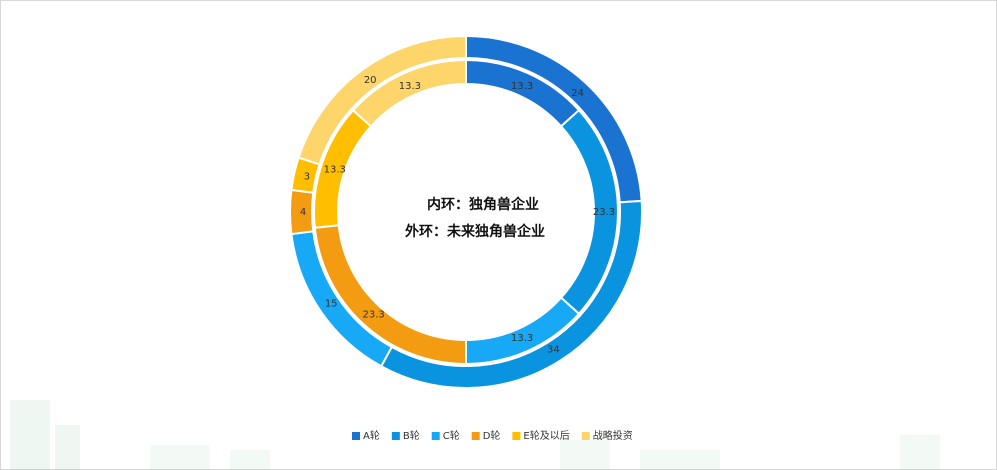  I want to click on background-buildings, so click(475, 435).